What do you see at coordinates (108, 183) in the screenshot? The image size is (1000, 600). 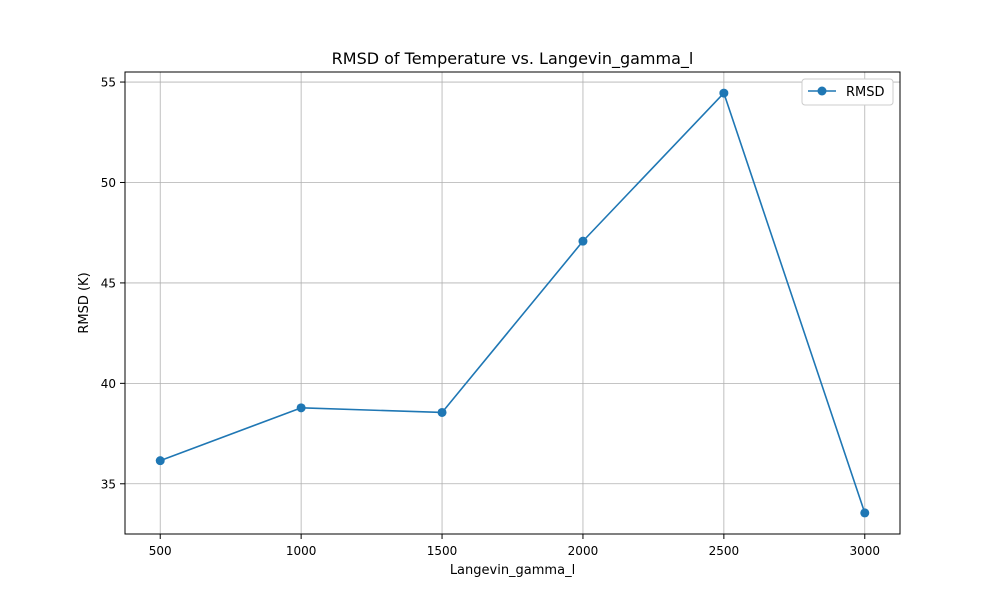 I see `y-tick-label: 50` at bounding box center [108, 183].